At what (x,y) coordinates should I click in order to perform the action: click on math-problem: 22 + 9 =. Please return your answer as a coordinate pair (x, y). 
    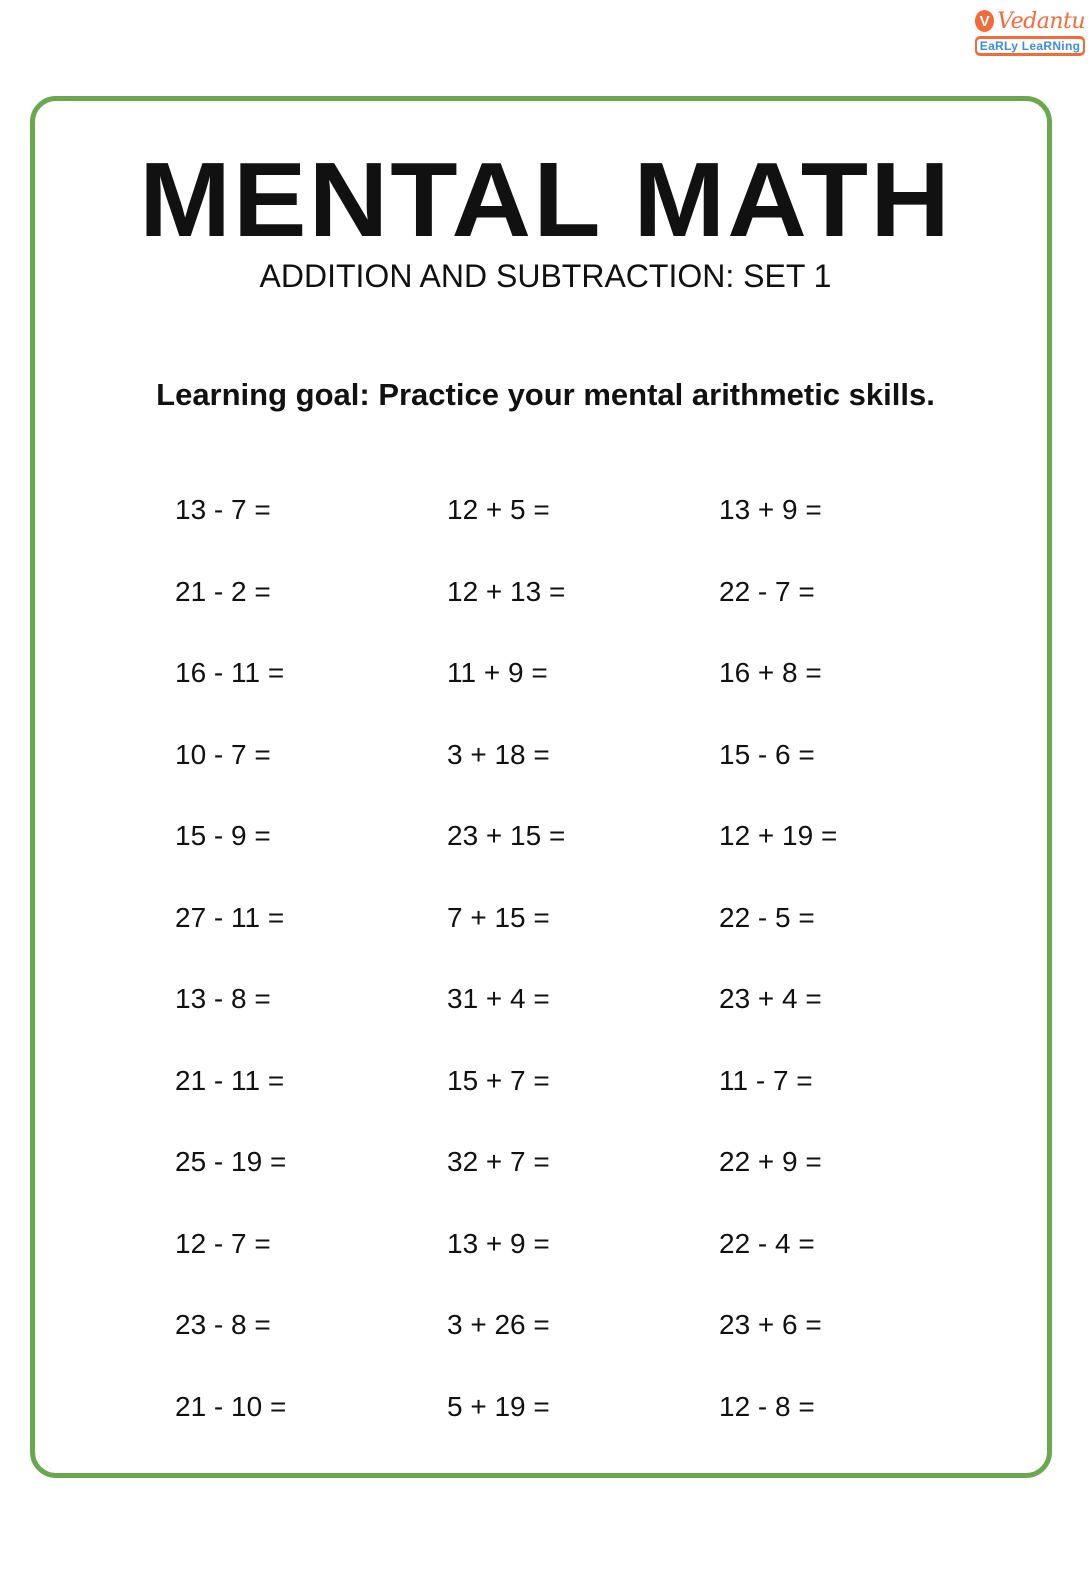
    Looking at the image, I should click on (770, 1161).